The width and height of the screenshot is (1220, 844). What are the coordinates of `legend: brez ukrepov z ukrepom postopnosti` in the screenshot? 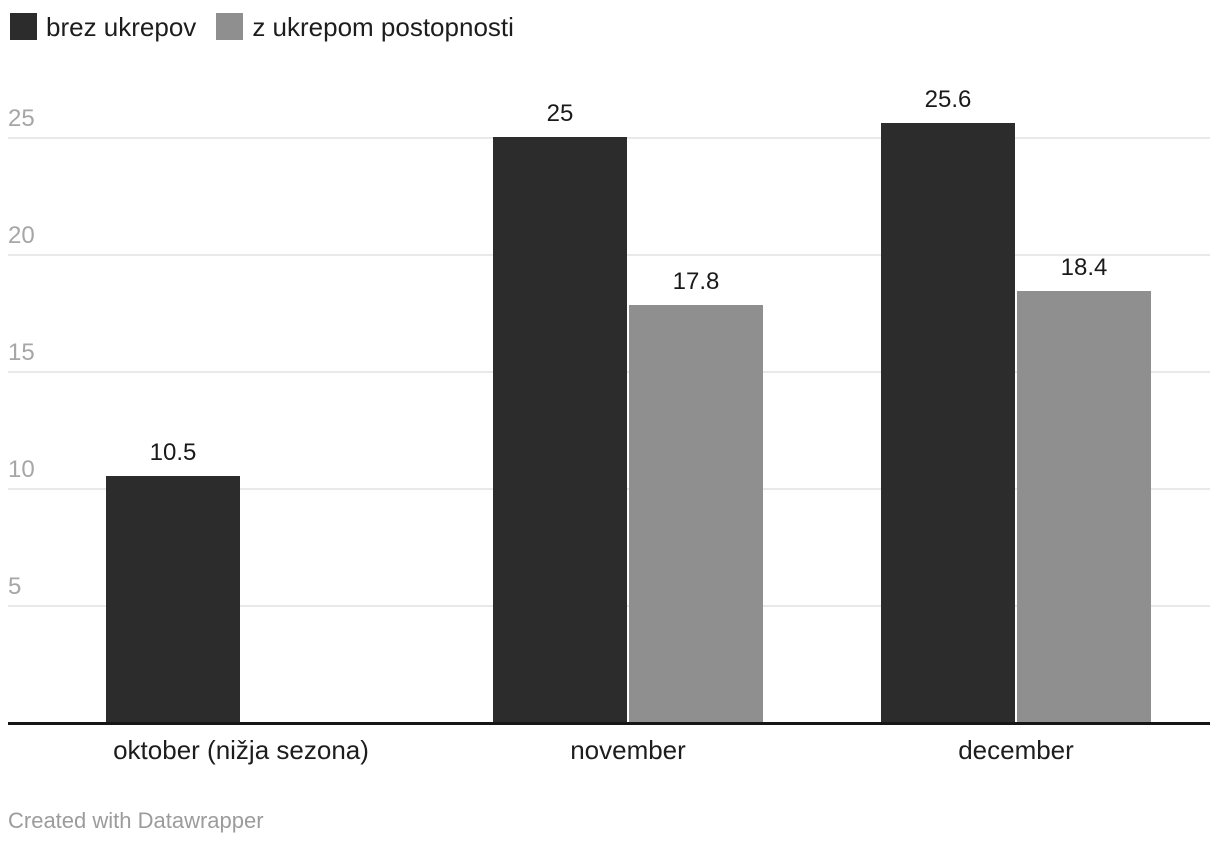 It's located at (262, 26).